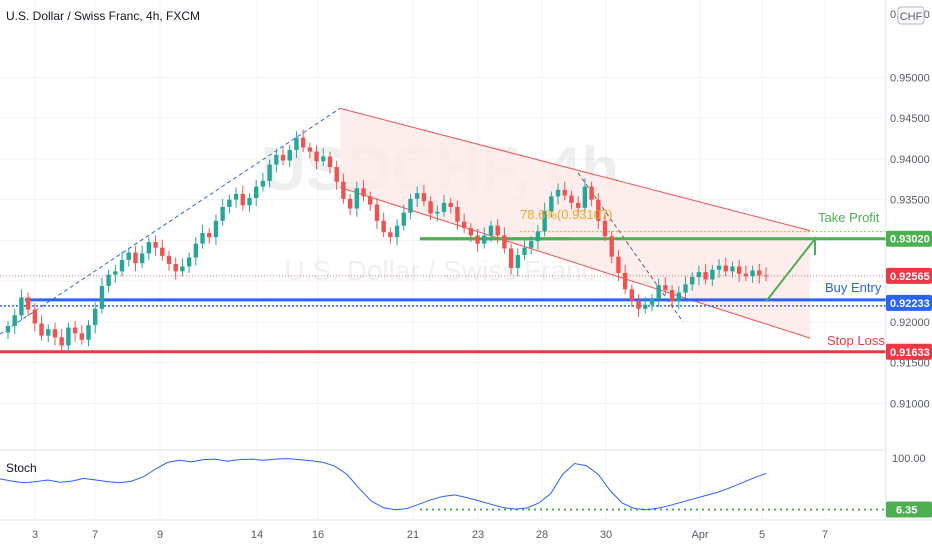 The image size is (932, 550). Describe the element at coordinates (909, 275) in the screenshot. I see `current-price-tag-bg` at that location.